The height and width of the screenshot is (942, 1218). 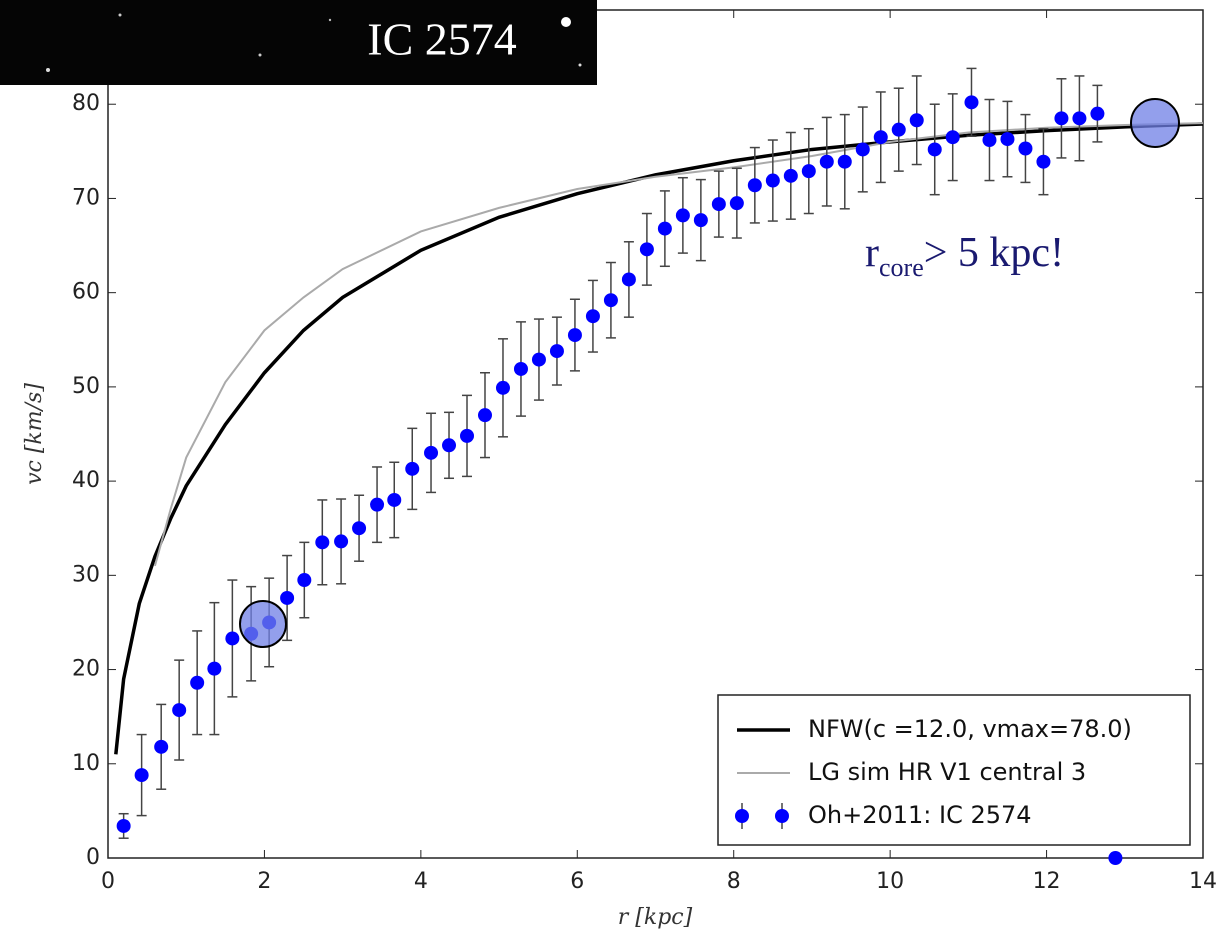 I want to click on chart-title: IC 2574, so click(x=442, y=39).